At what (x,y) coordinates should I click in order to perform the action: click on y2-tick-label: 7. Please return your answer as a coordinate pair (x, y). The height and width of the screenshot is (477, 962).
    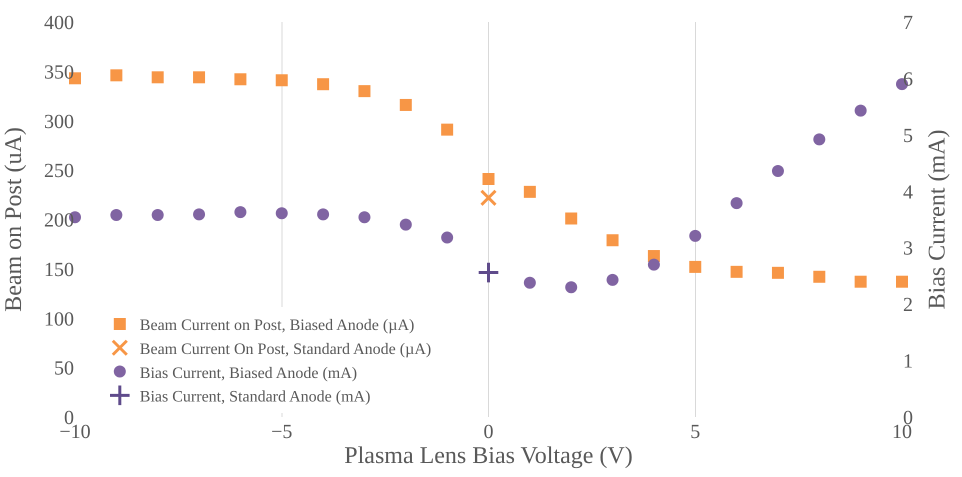
    Looking at the image, I should click on (908, 23).